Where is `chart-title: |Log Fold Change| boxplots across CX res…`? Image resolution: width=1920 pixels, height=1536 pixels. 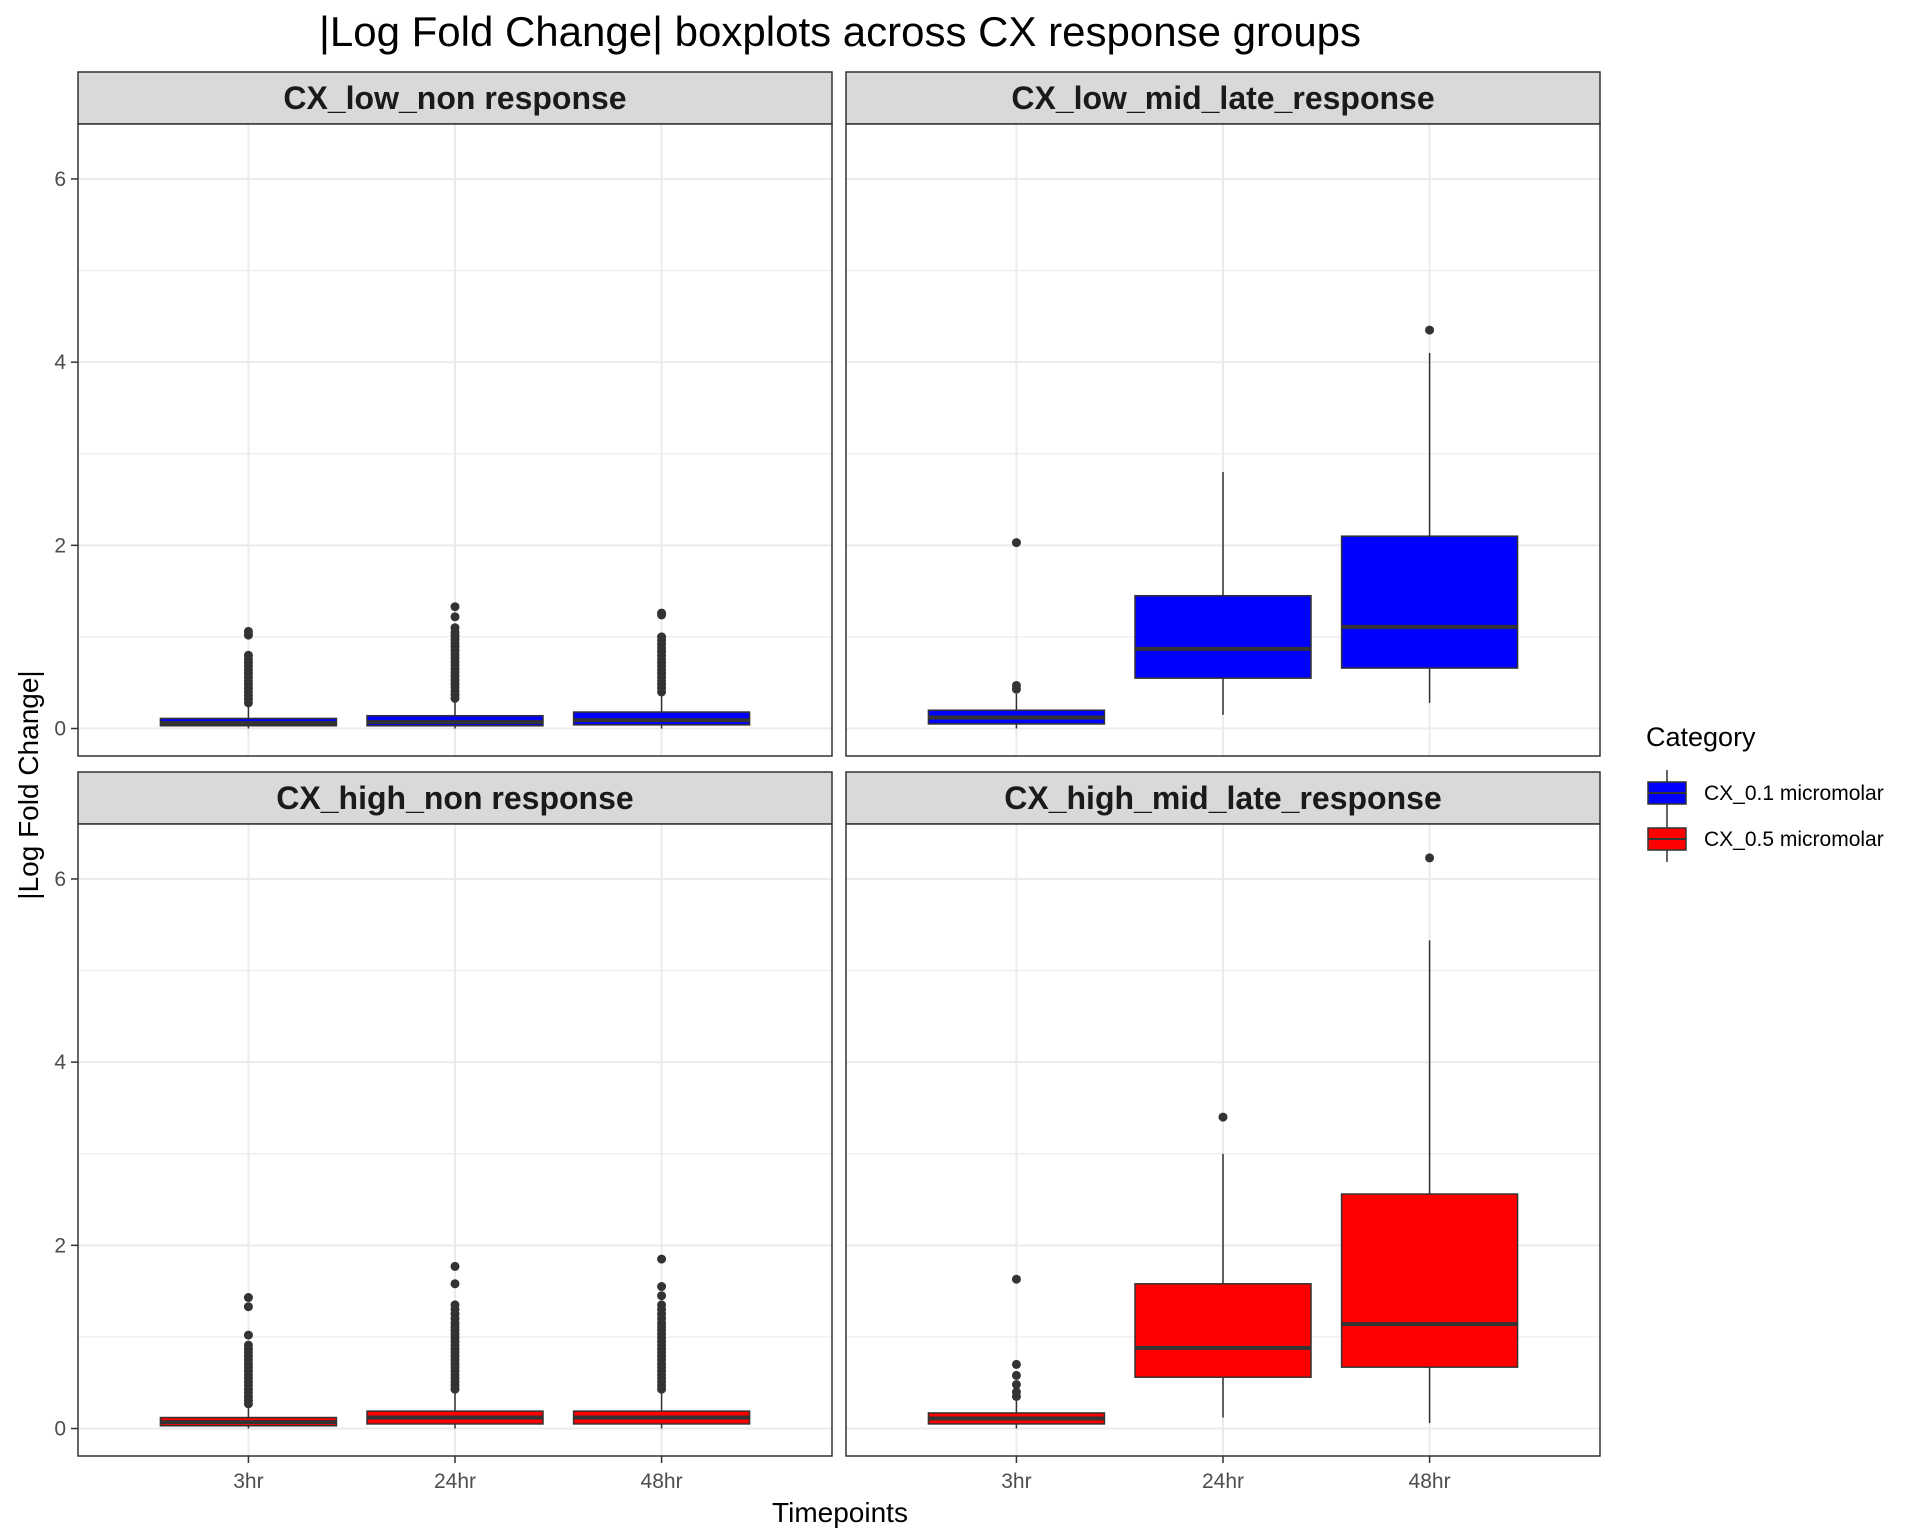
chart-title: |Log Fold Change| boxplots across CX res… is located at coordinates (840, 31).